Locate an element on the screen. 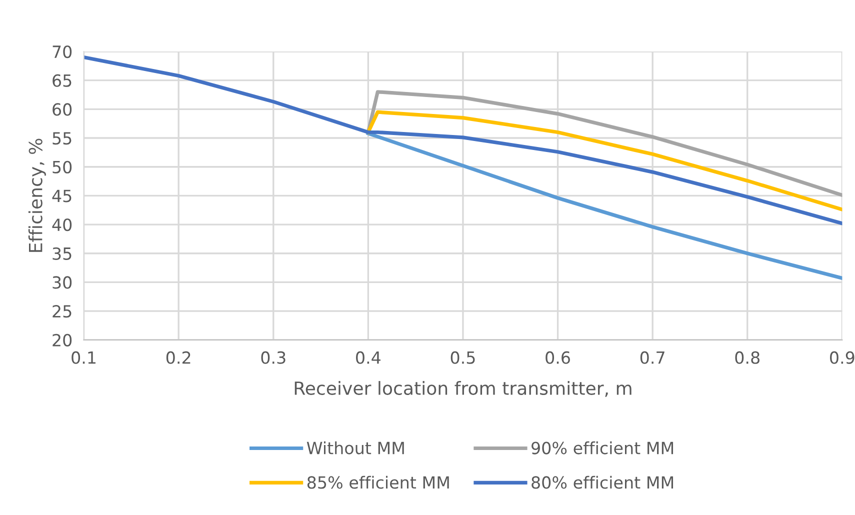 This screenshot has width=855, height=515. y-tick-label: 45 is located at coordinates (62, 196).